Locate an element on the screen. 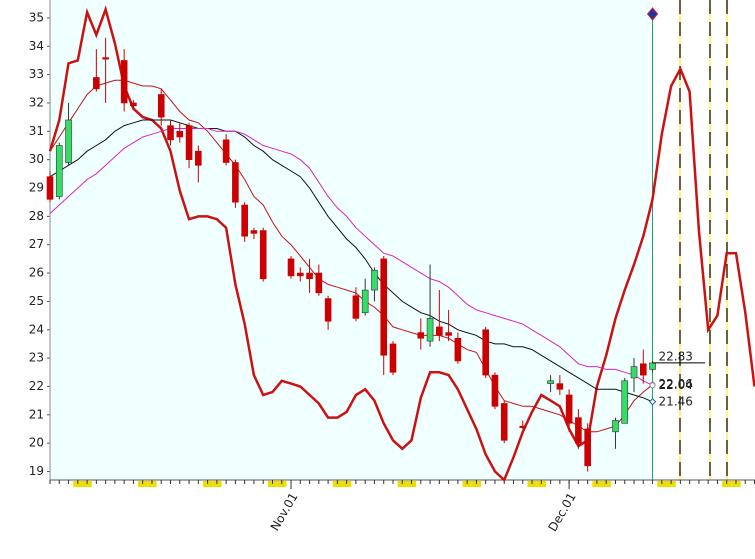  y-tick-label: 19 is located at coordinates (36, 471).